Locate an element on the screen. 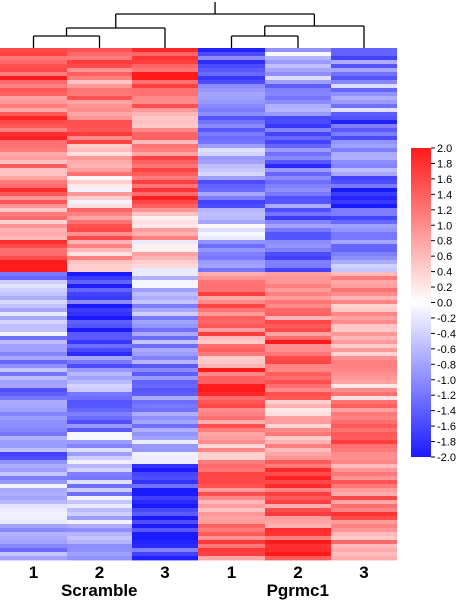 Image resolution: width=474 pixels, height=602 pixels. colorbar-tick-label: 1.2 is located at coordinates (444, 211).